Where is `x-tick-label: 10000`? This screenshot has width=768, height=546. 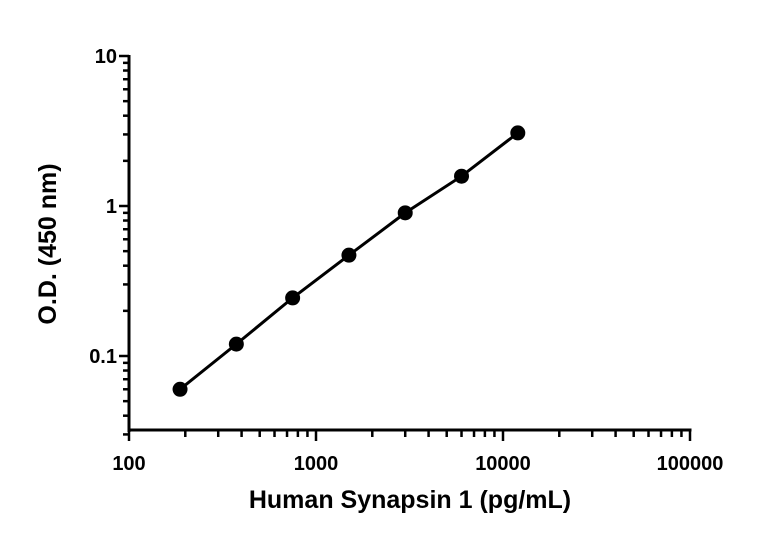
x-tick-label: 10000 is located at coordinates (503, 464).